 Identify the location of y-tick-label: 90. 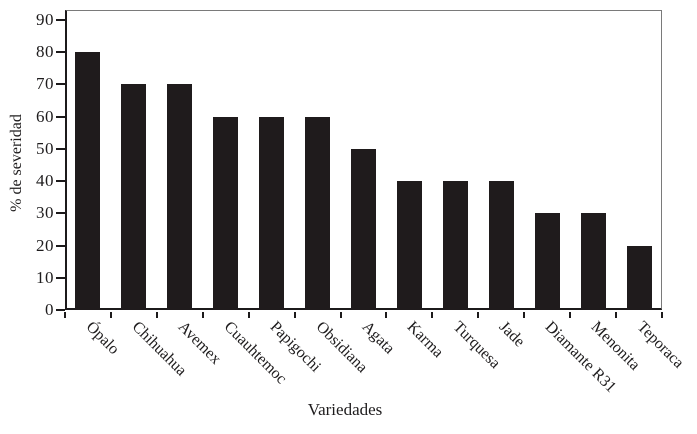
(45, 19).